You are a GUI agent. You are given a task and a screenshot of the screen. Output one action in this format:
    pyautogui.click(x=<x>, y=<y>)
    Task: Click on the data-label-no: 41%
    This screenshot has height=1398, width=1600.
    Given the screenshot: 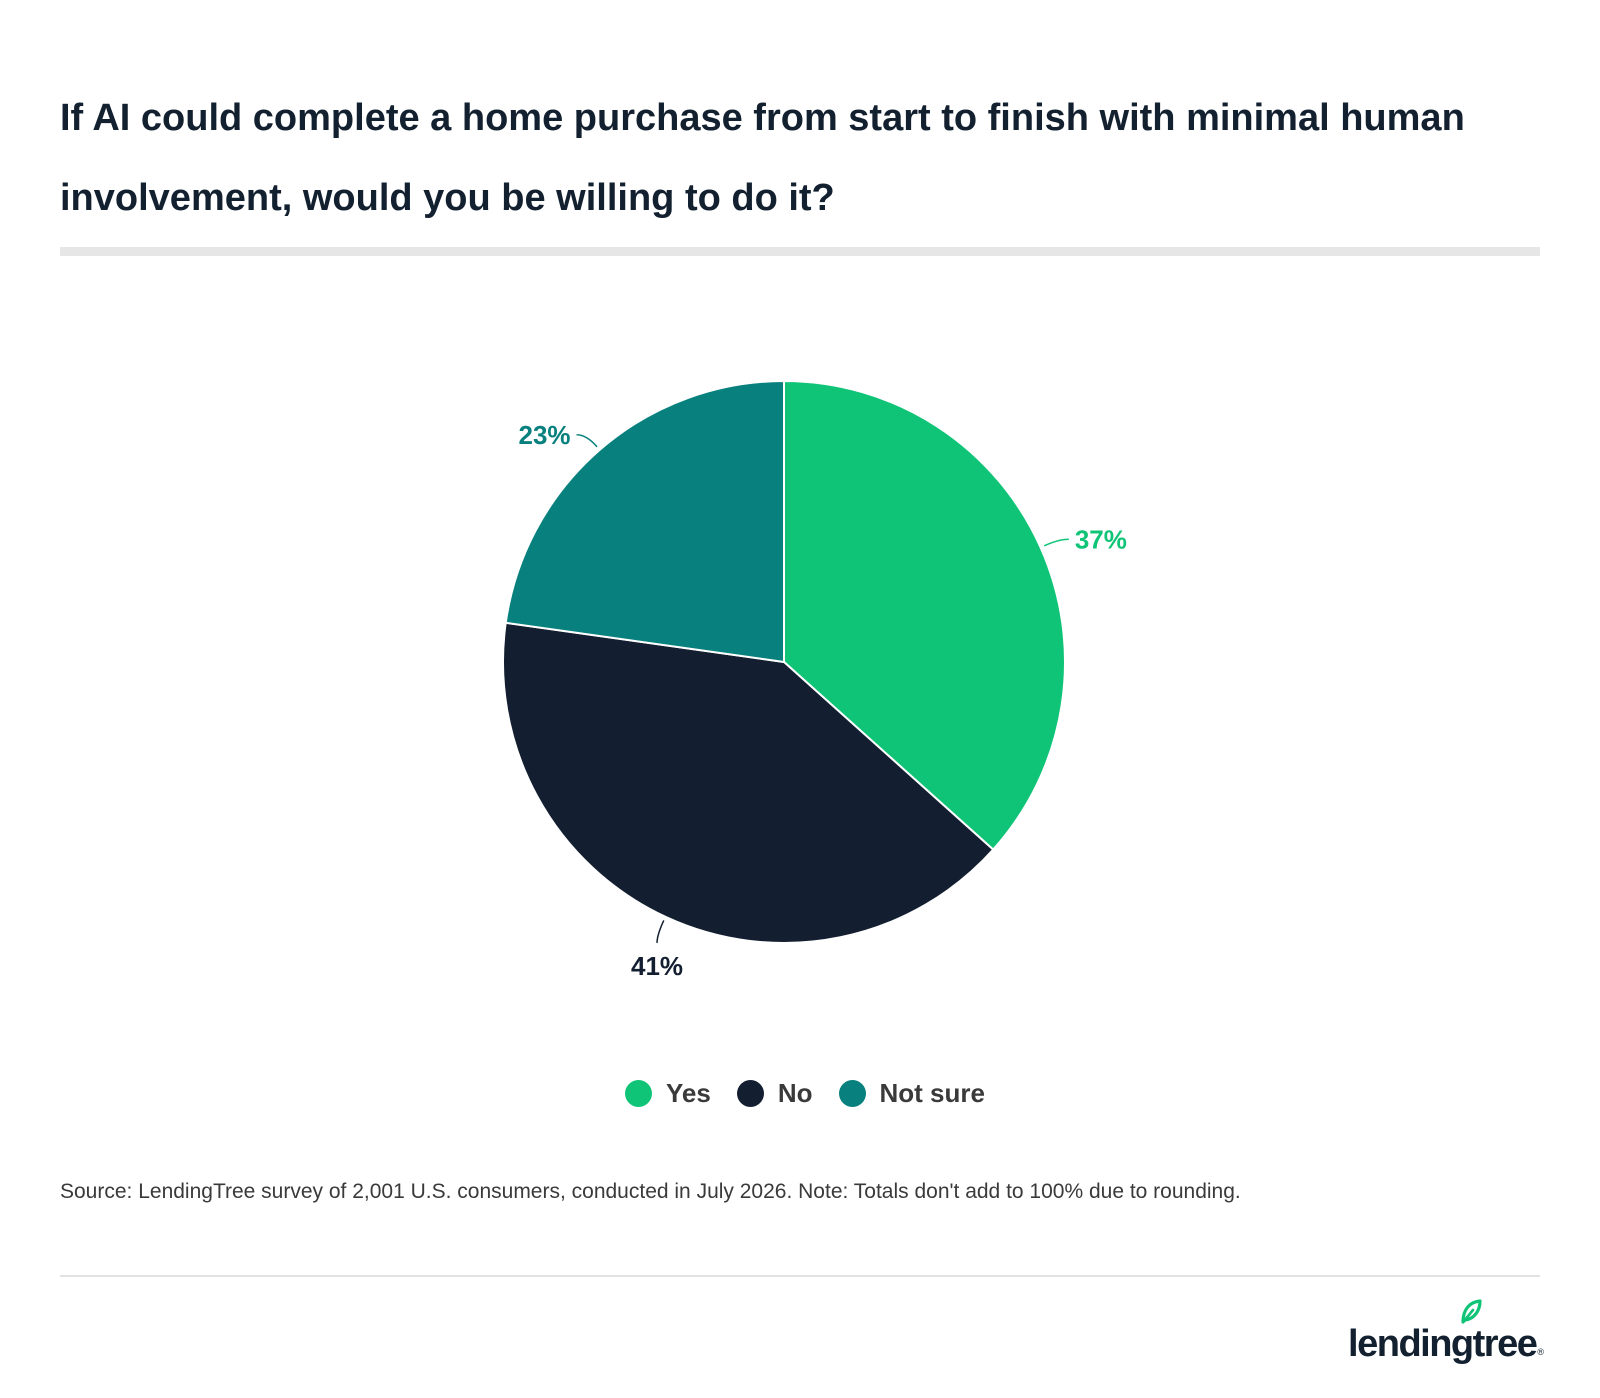 What is the action you would take?
    pyautogui.click(x=657, y=966)
    